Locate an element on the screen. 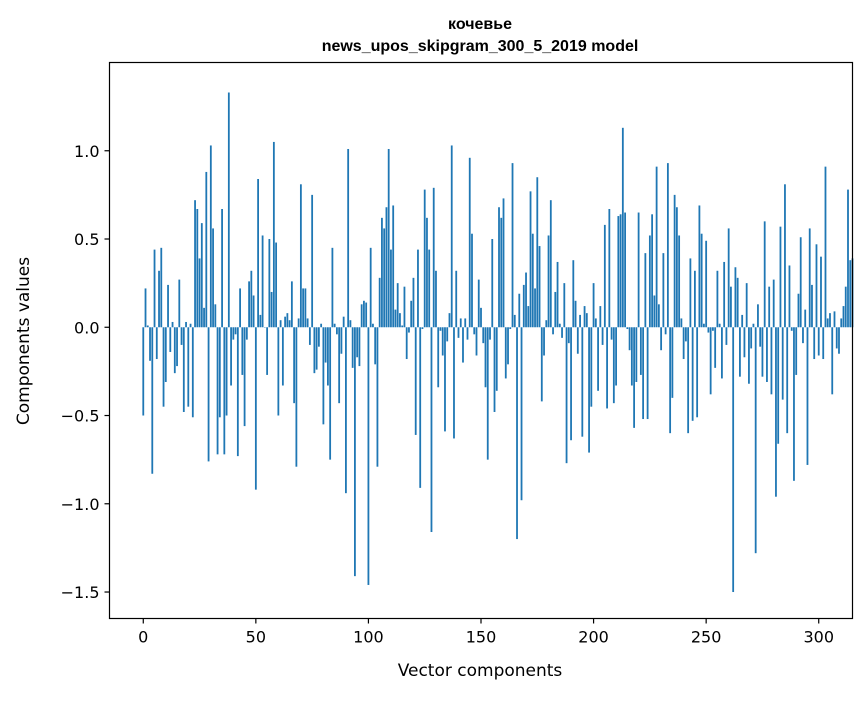 Image resolution: width=867 pixels, height=701 pixels. x-tick-label: 150 is located at coordinates (481, 637).